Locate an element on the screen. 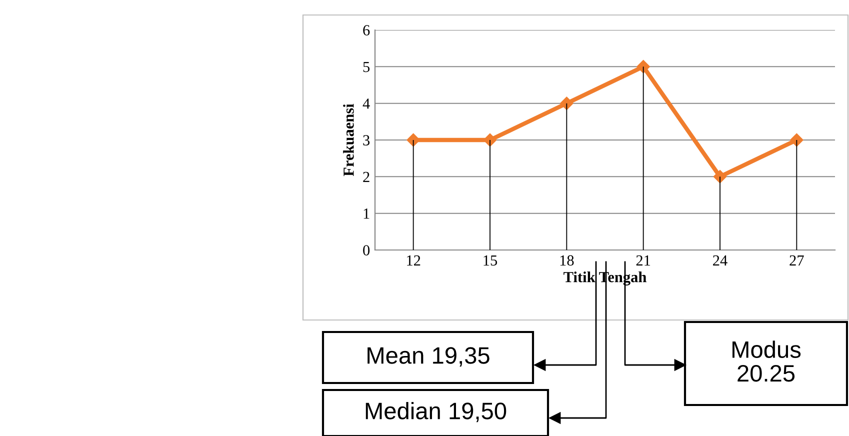  y-tick-label: 2 is located at coordinates (366, 177).